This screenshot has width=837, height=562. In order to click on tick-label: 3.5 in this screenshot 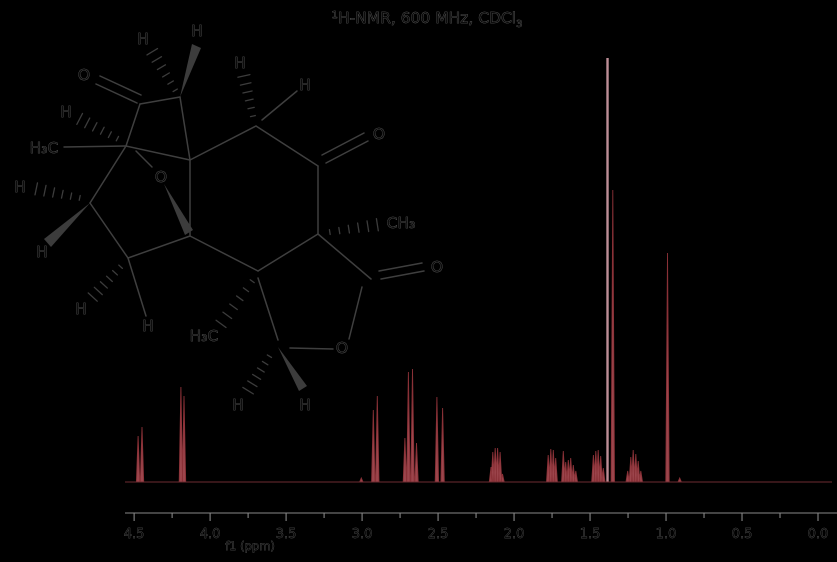, I will do `click(286, 534)`.